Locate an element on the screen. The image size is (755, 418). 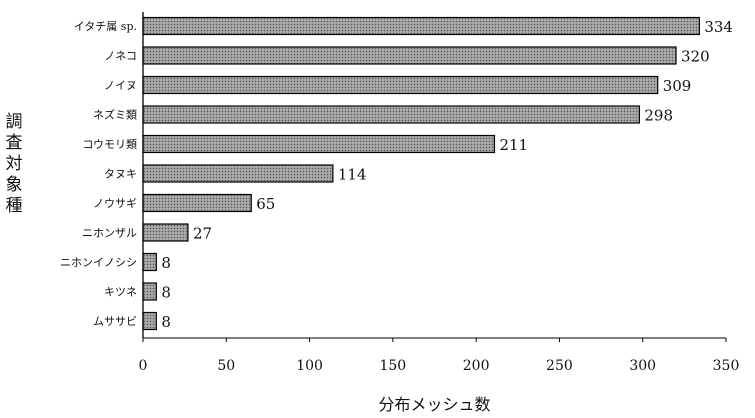
category-label: キツネ is located at coordinates (120, 292).